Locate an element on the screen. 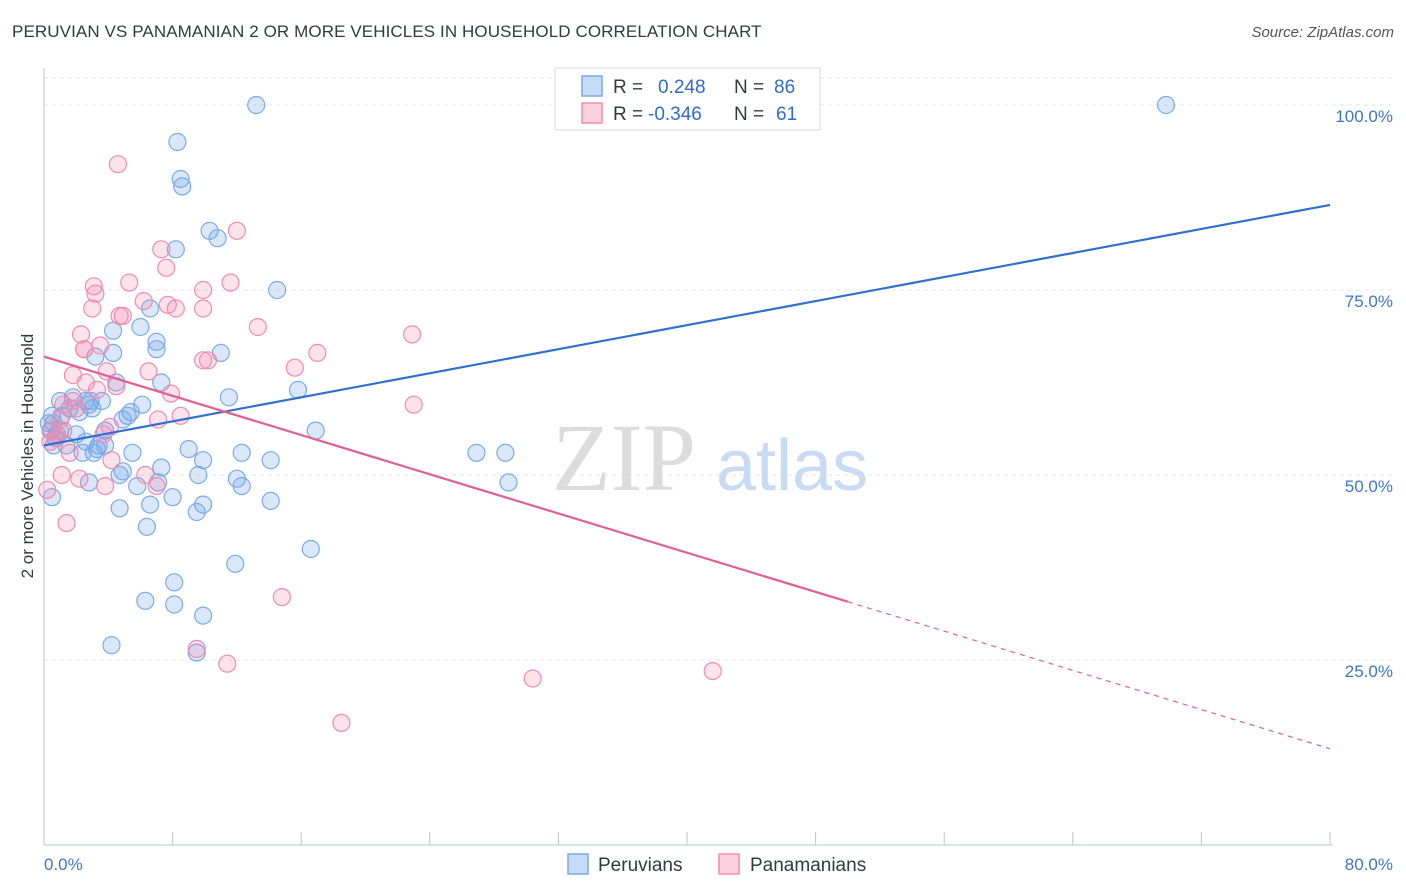  legend-r-value-2: -0.346 is located at coordinates (675, 114).